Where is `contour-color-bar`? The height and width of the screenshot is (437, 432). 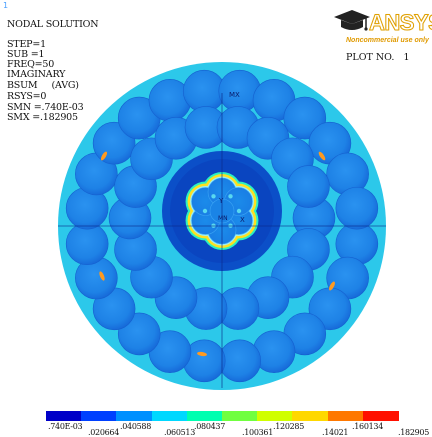
contour-color-bar is located at coordinates (222, 416).